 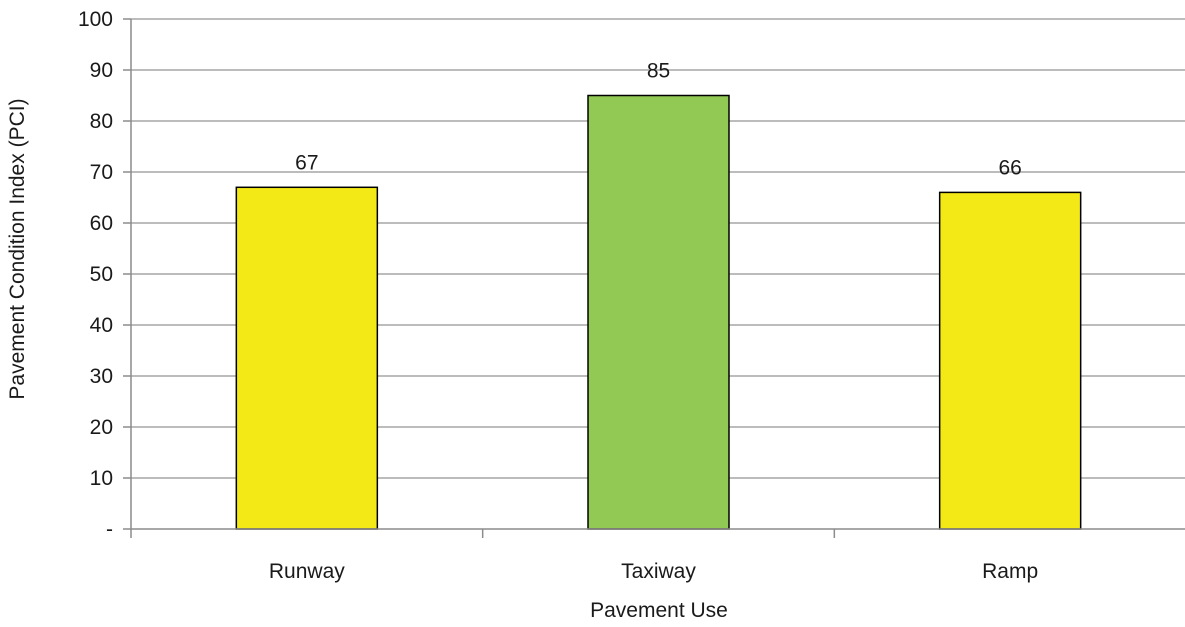 I want to click on y-axis-title: Pavement Condition Index (PCI), so click(x=17, y=248).